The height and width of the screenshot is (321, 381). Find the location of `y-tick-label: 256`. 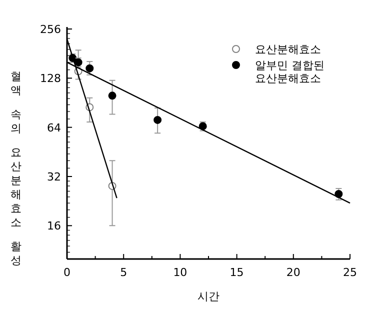

y-tick-label: 256 is located at coordinates (50, 29).